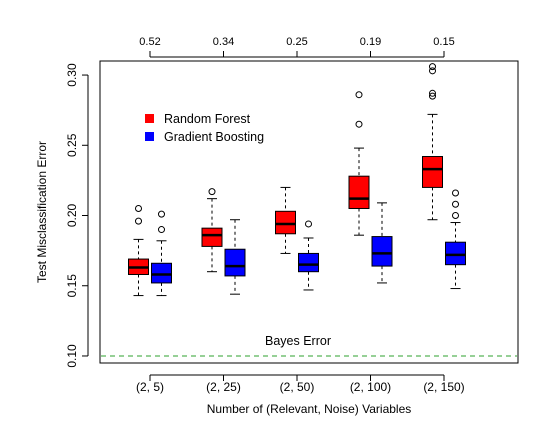  Describe the element at coordinates (298, 341) in the screenshot. I see `bayes-error-label: Bayes Error` at that location.